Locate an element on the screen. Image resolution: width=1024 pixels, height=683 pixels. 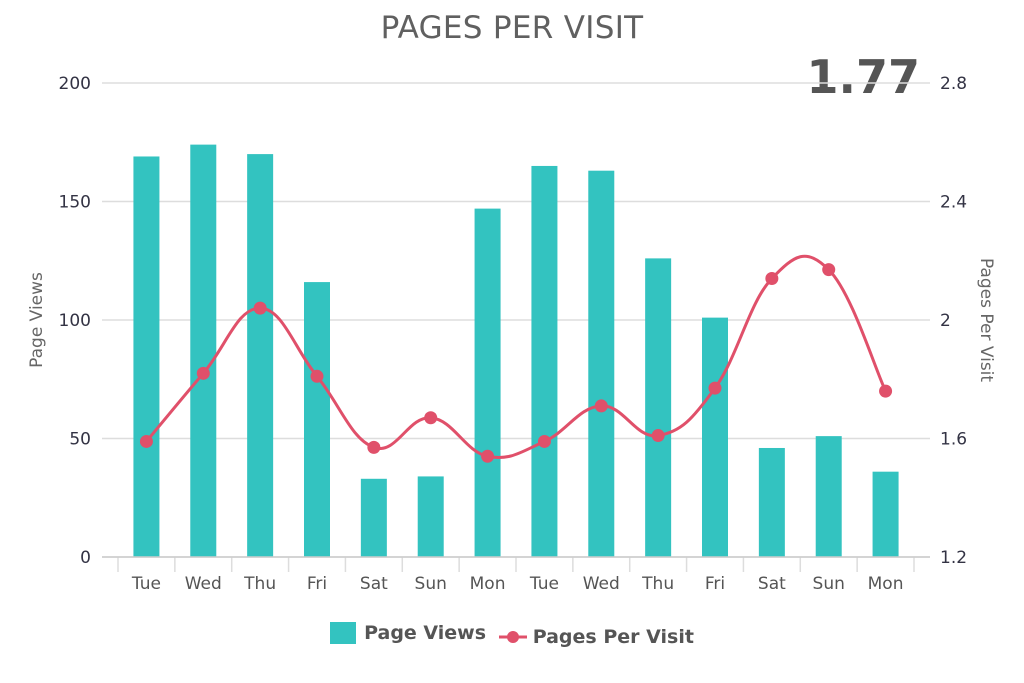
chart-legend: Page Views Pages Per Visit is located at coordinates (512, 635).